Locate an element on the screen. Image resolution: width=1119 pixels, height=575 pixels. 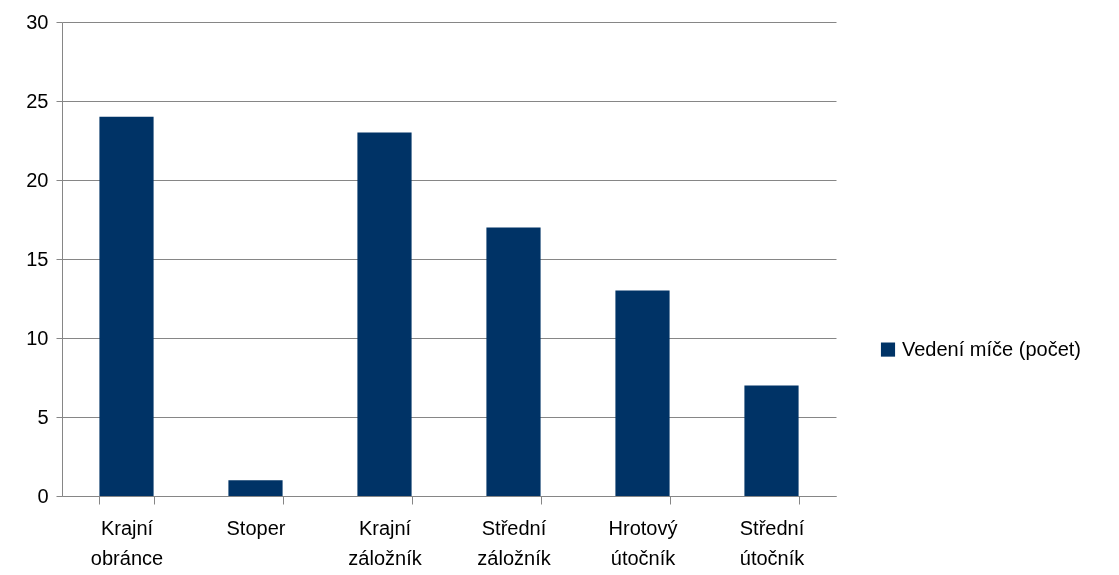
x-tick-label: Krajní záložník is located at coordinates (385, 542).